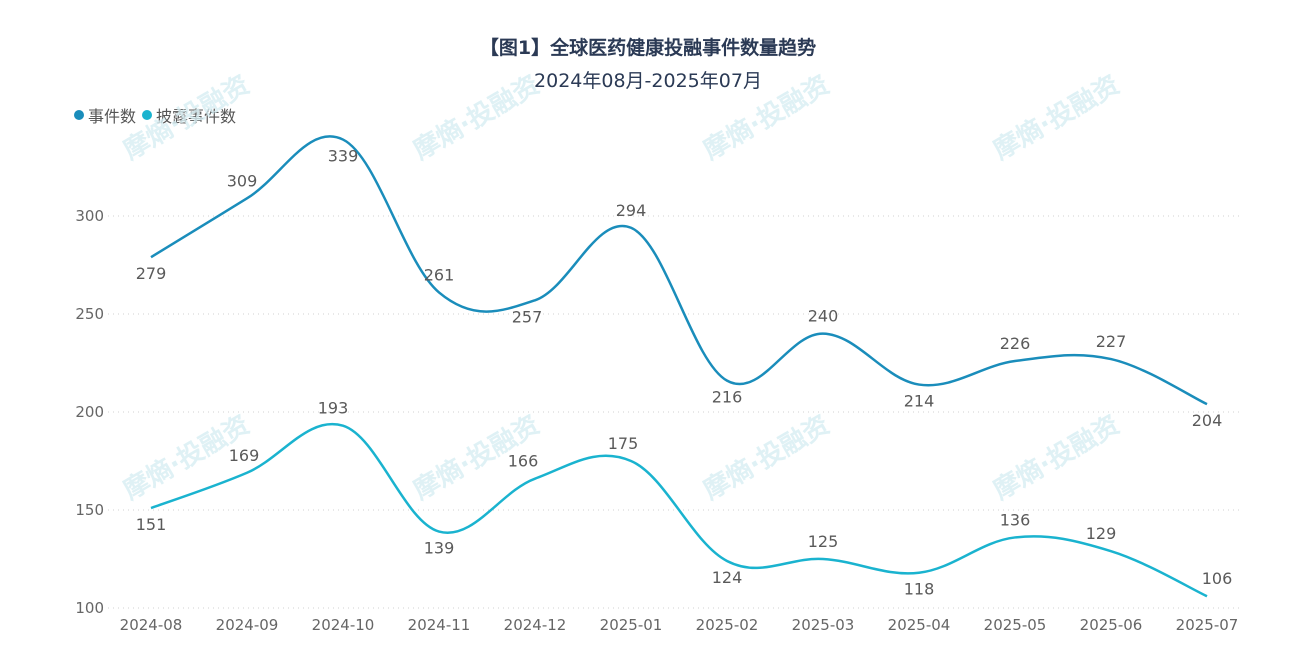  What do you see at coordinates (244, 455) in the screenshot?
I see `data-label: 169` at bounding box center [244, 455].